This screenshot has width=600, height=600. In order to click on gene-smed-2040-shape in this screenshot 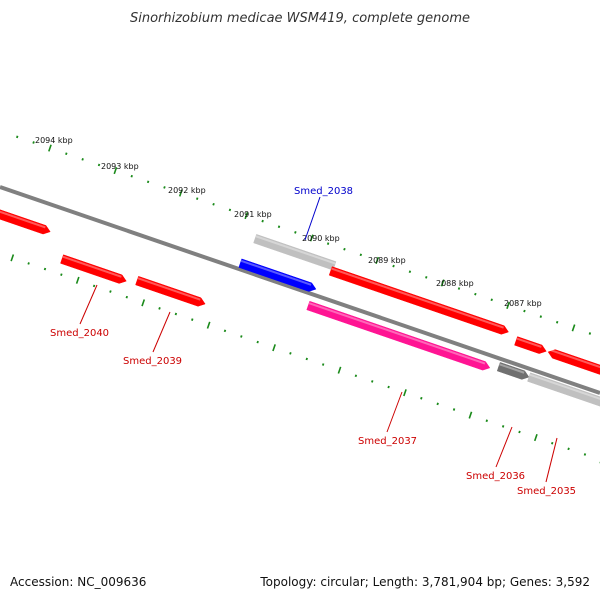, I will do `click(93, 269)`.